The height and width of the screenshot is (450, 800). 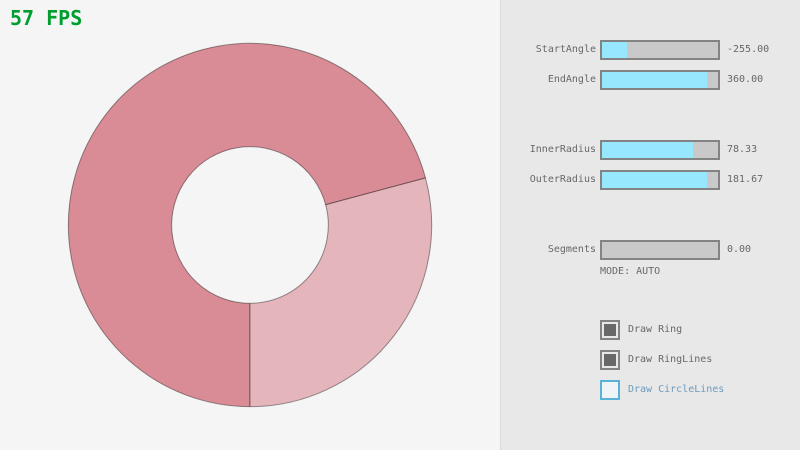 What do you see at coordinates (400, 250) in the screenshot?
I see `segments-row: Segments 0.00` at bounding box center [400, 250].